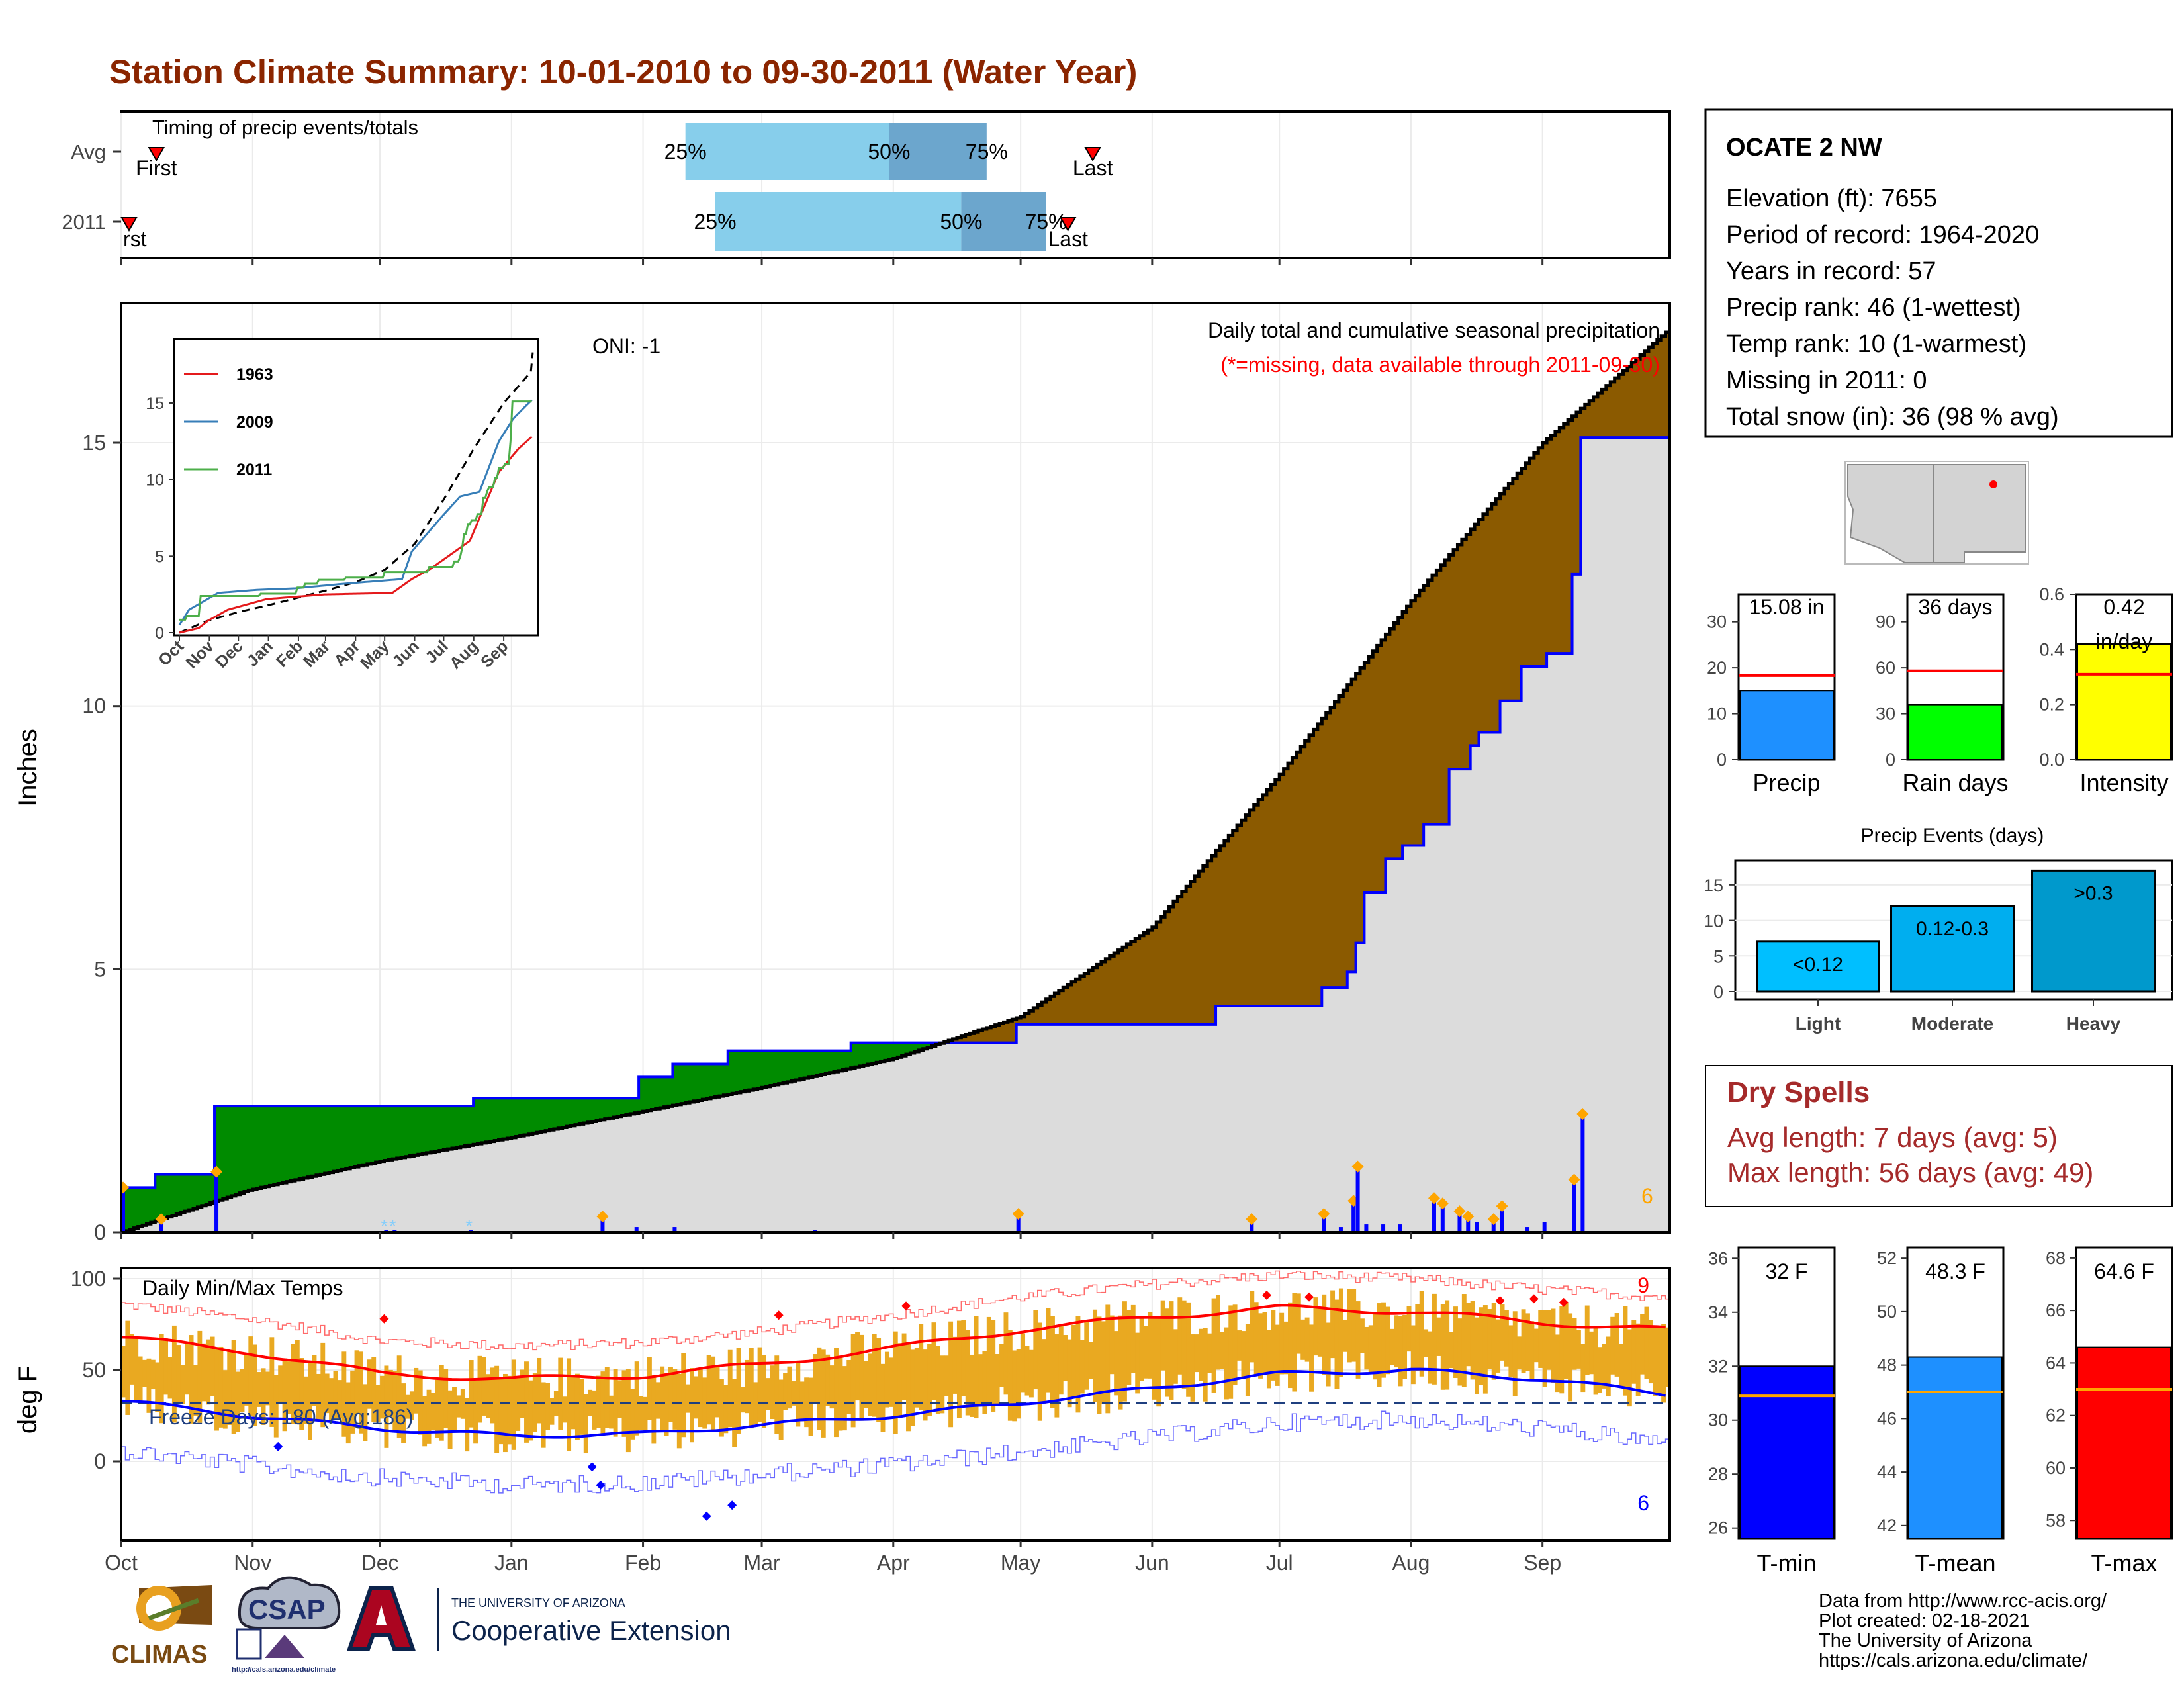  What do you see at coordinates (155, 481) in the screenshot?
I see `inset-ytick-label: 10` at bounding box center [155, 481].